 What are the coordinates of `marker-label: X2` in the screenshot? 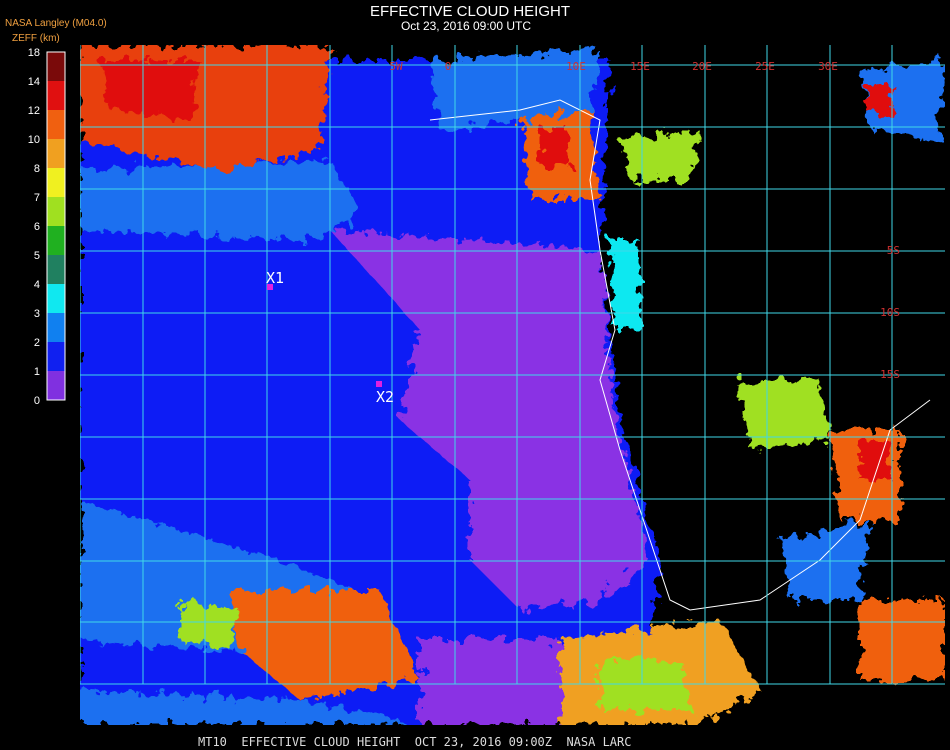 It's located at (385, 397).